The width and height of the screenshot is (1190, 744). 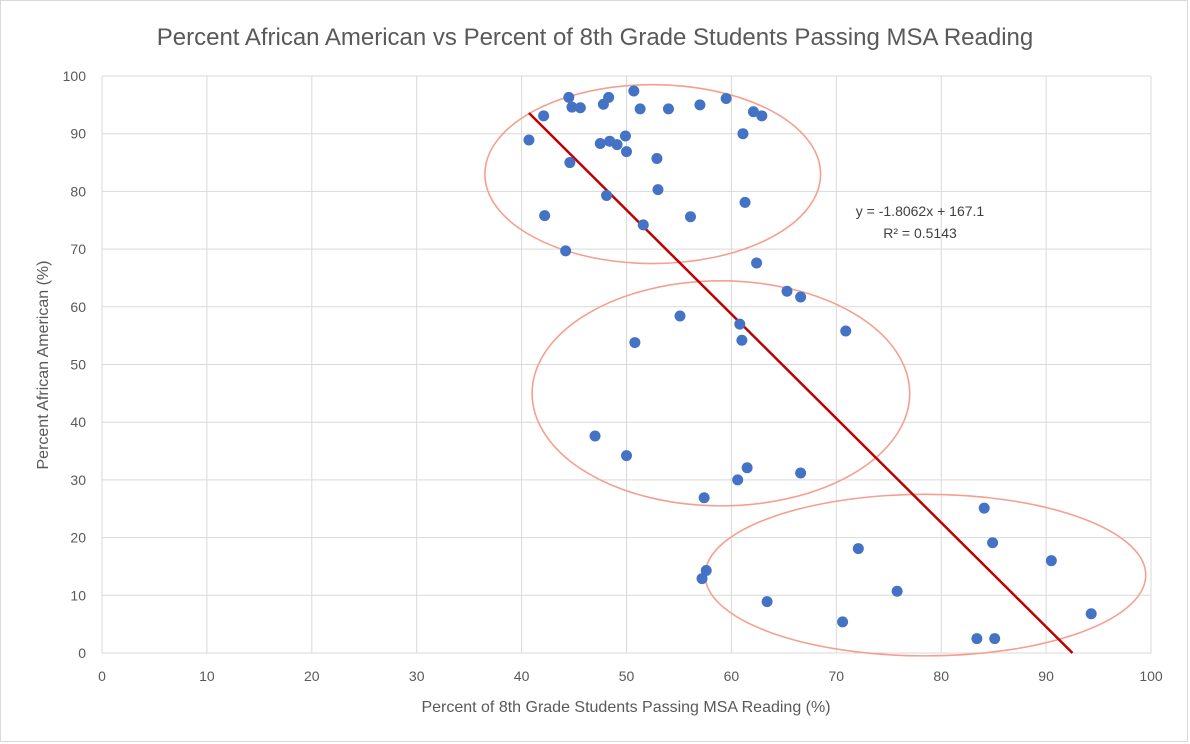 I want to click on x-tick-label: 80, so click(x=941, y=676).